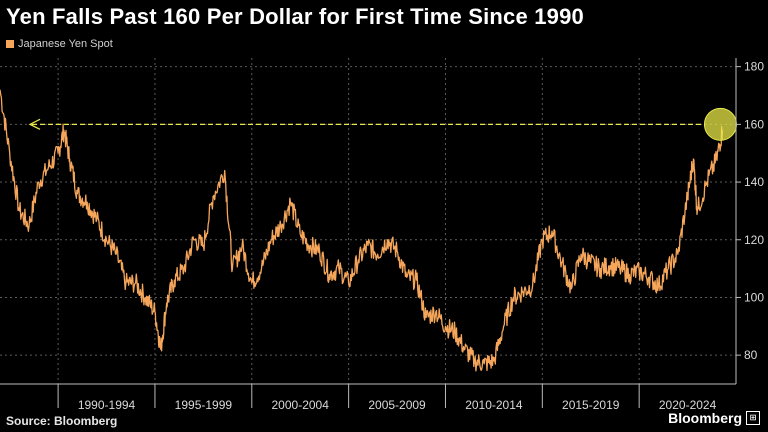 The width and height of the screenshot is (768, 432). What do you see at coordinates (204, 405) in the screenshot?
I see `x-tick-label: 1995-1999` at bounding box center [204, 405].